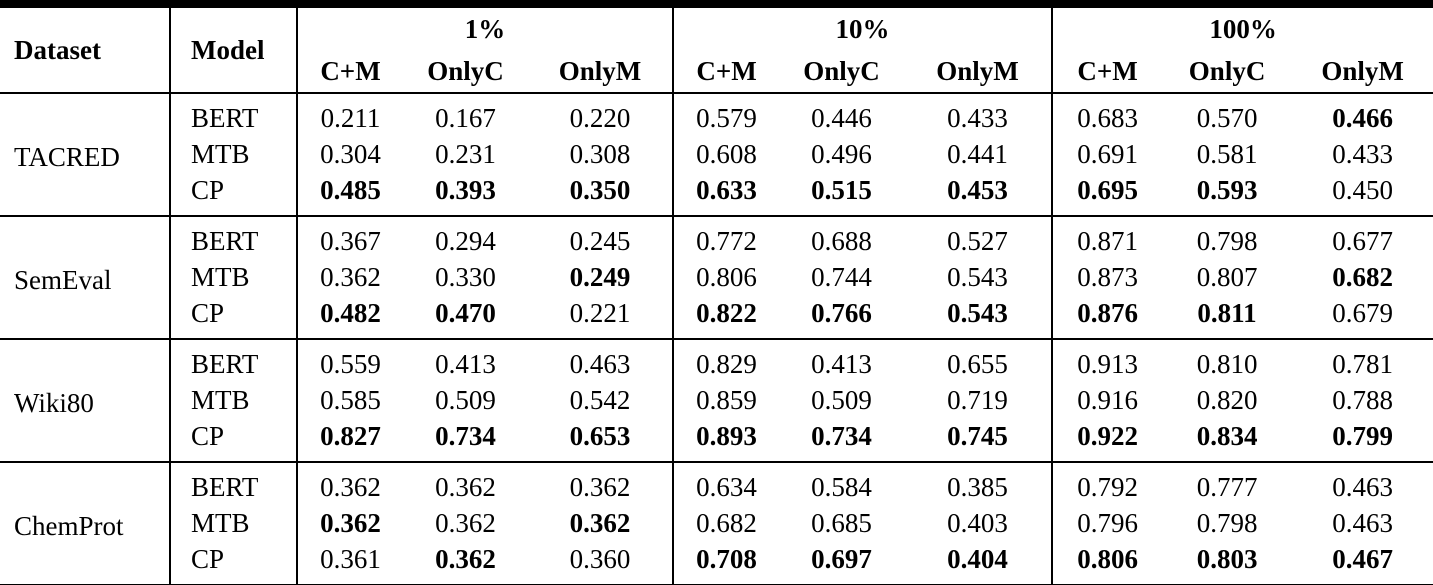 This screenshot has height=585, width=1433. I want to click on value-cell: 0.697, so click(841, 558).